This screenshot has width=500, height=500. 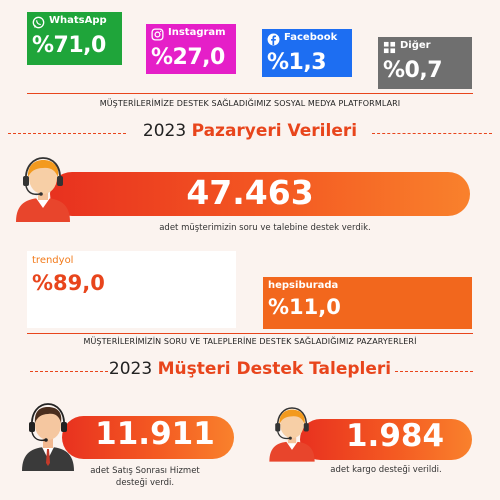 I want to click on support-section-title: 2023 Müşteri Destek Talepleri, so click(x=250, y=369).